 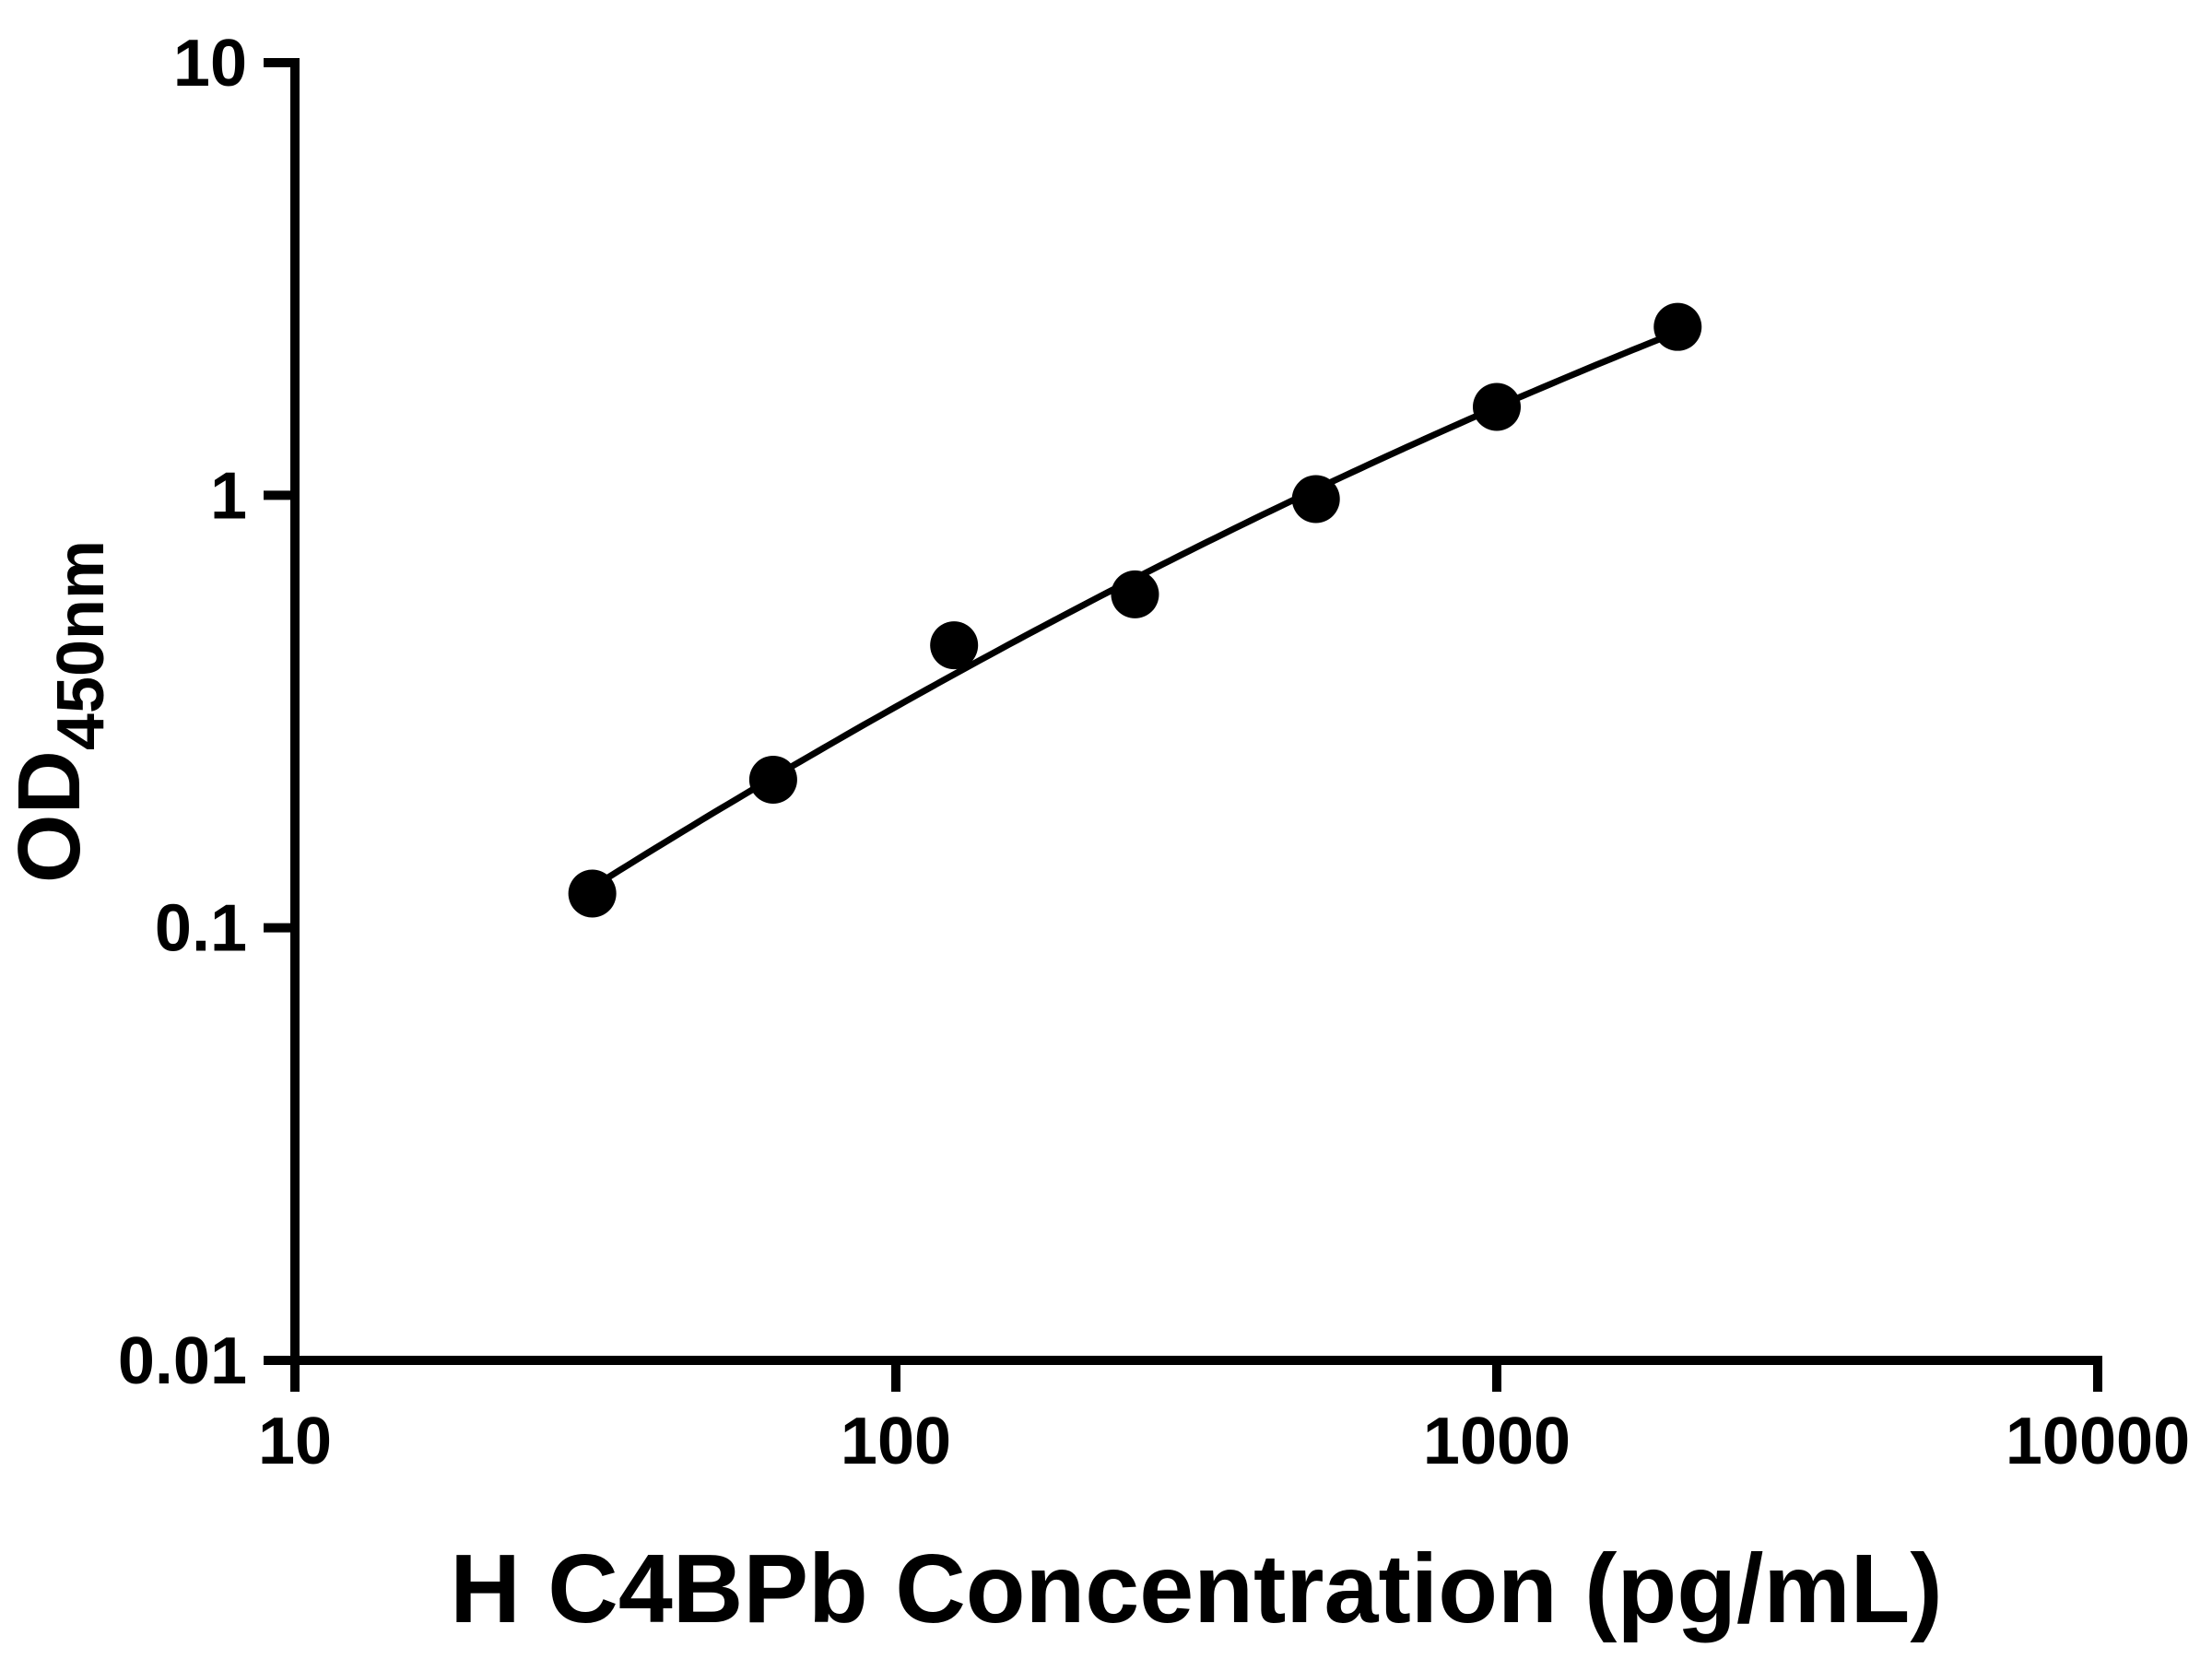 I want to click on y-tick-label: 0.1, so click(x=201, y=929).